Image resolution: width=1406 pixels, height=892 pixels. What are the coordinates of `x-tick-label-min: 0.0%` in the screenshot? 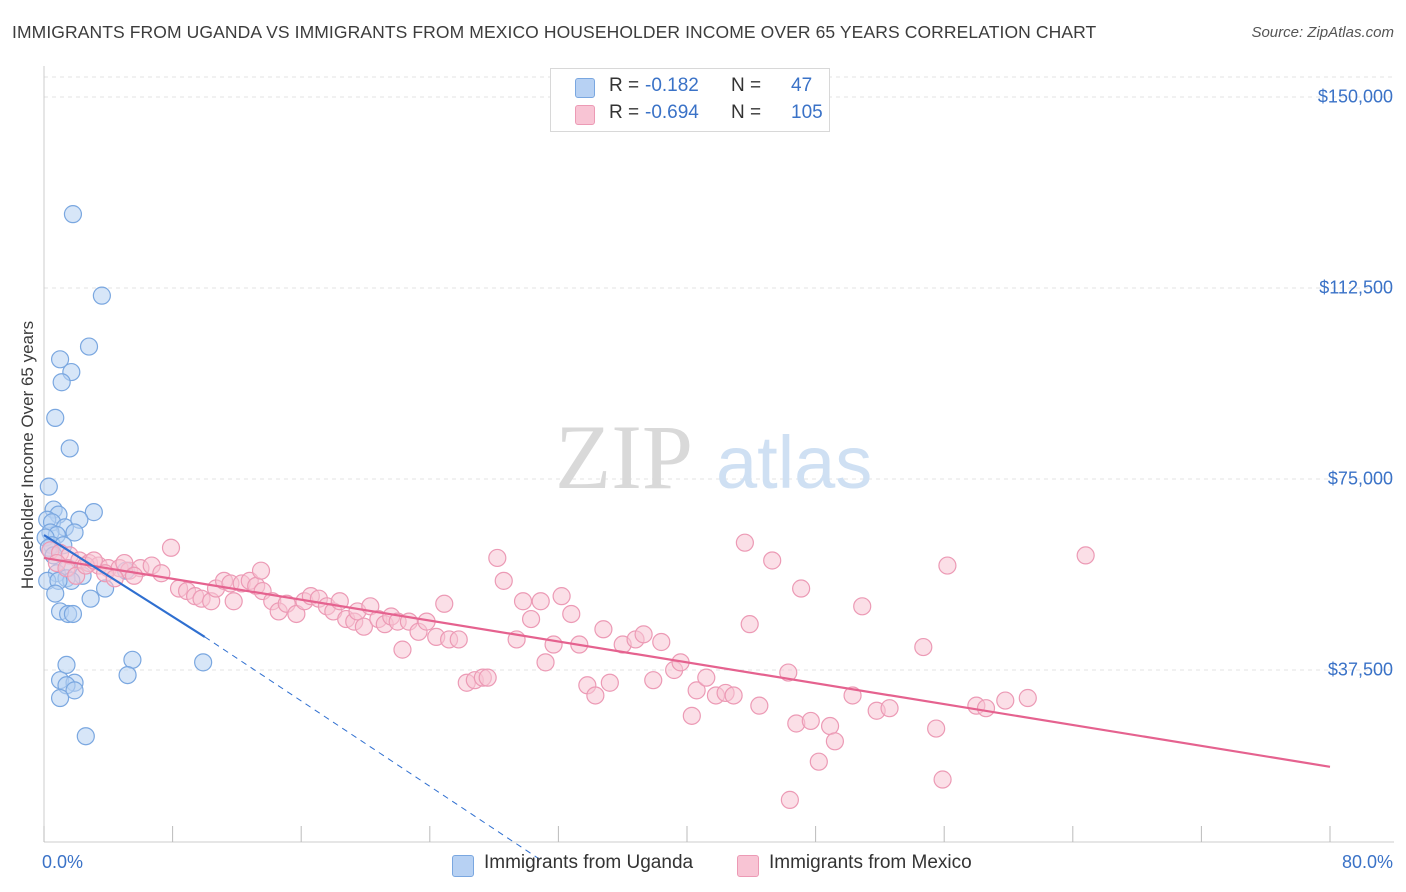 It's located at (63, 862).